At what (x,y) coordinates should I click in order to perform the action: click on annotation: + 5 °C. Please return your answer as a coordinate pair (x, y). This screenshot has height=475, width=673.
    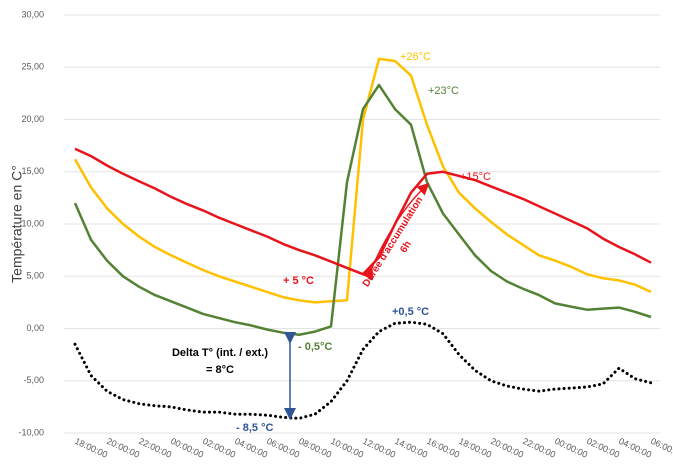
    Looking at the image, I should click on (298, 281).